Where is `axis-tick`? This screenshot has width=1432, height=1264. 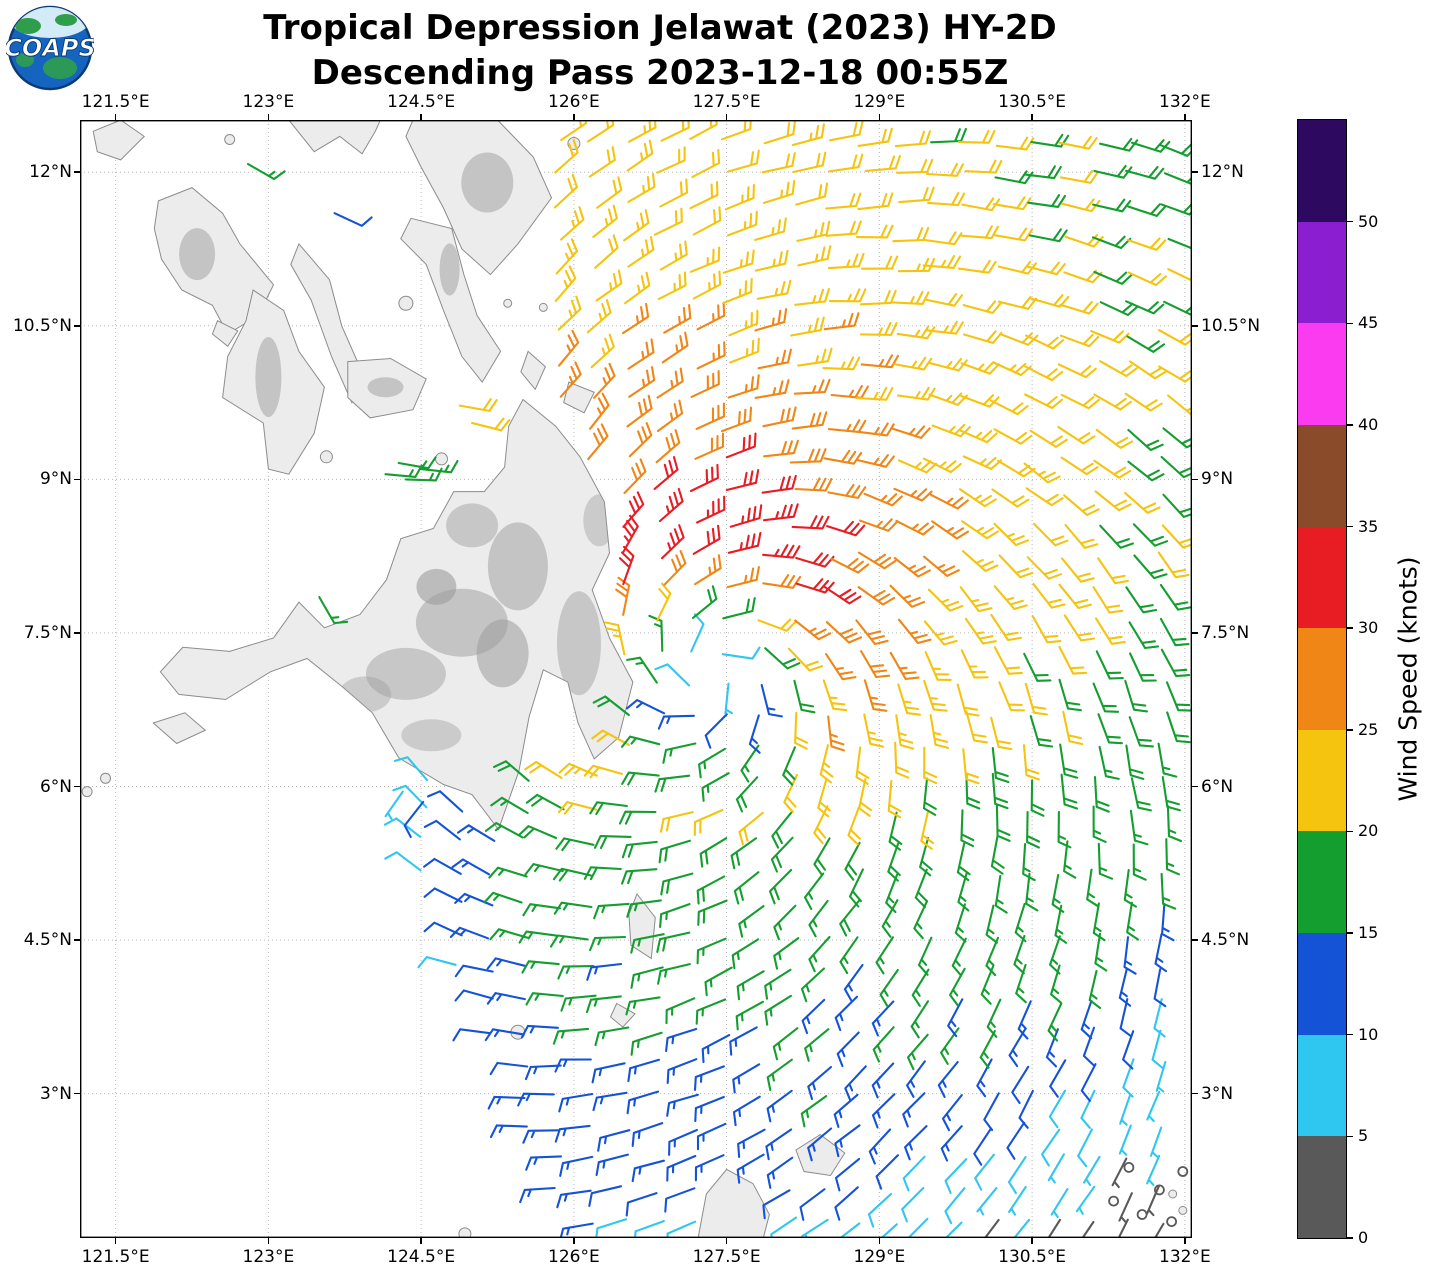
axis-tick is located at coordinates (574, 1241).